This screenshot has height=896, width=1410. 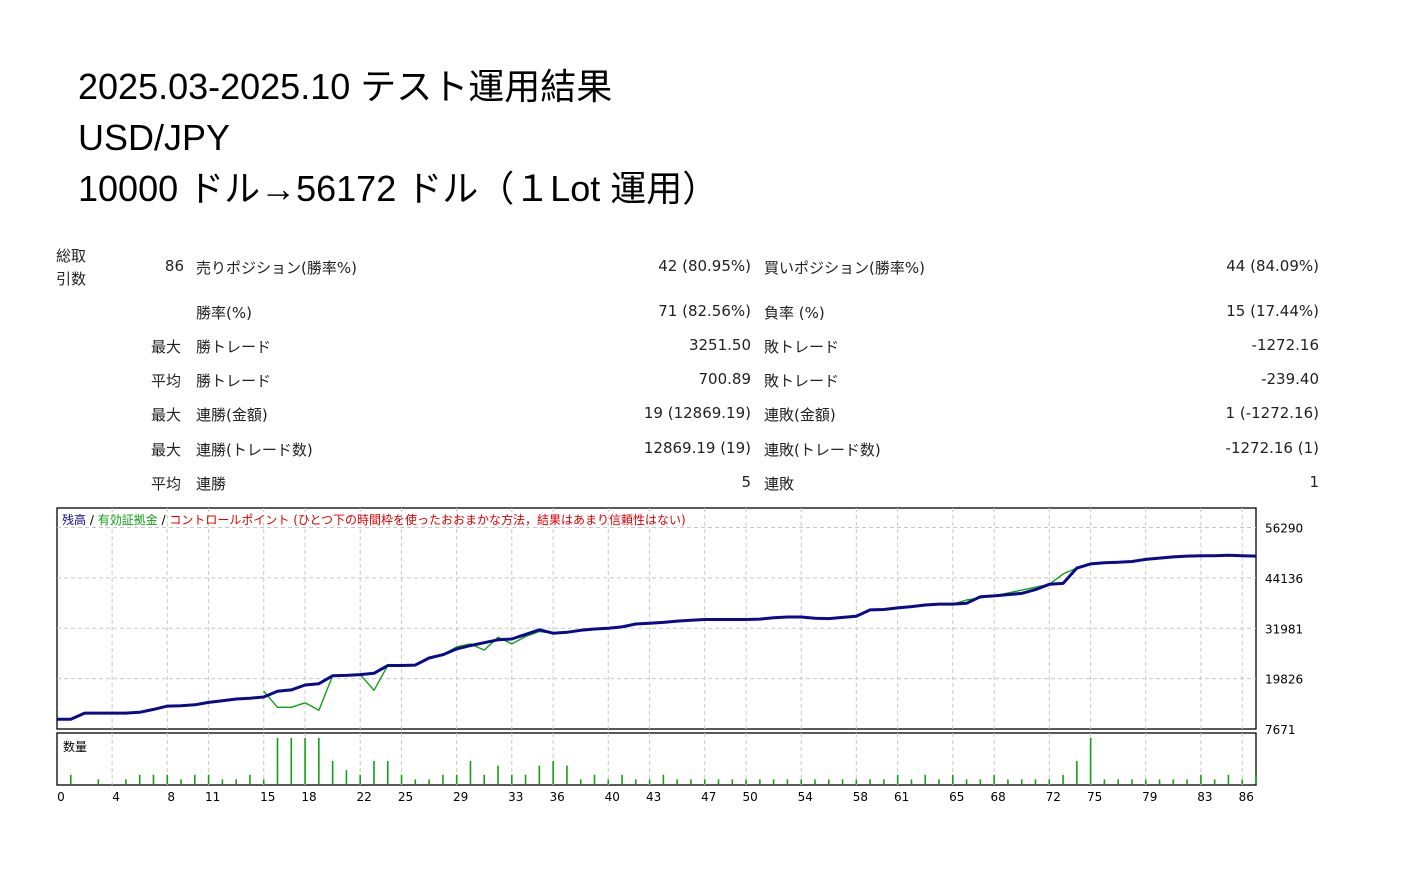 I want to click on x-tick-label: 40, so click(x=612, y=797).